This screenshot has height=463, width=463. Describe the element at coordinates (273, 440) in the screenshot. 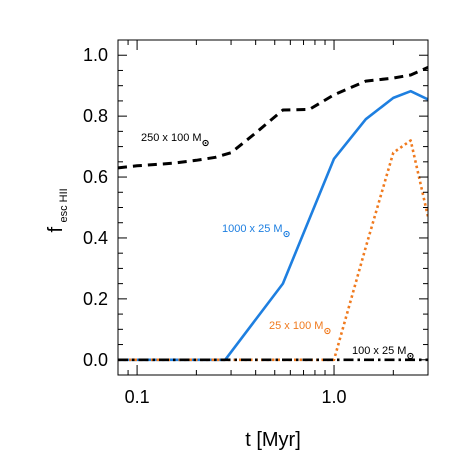

I see `x-axis-title: t [Myr]` at that location.